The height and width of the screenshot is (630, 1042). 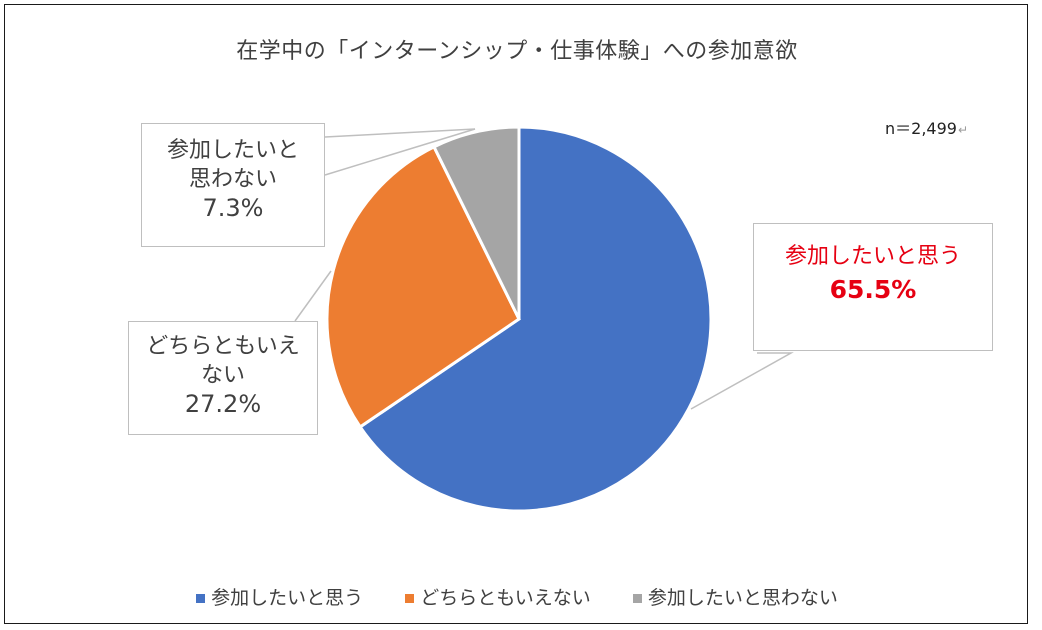 What do you see at coordinates (872, 256) in the screenshot?
I see `callout-label-line: 参加したいと思う` at bounding box center [872, 256].